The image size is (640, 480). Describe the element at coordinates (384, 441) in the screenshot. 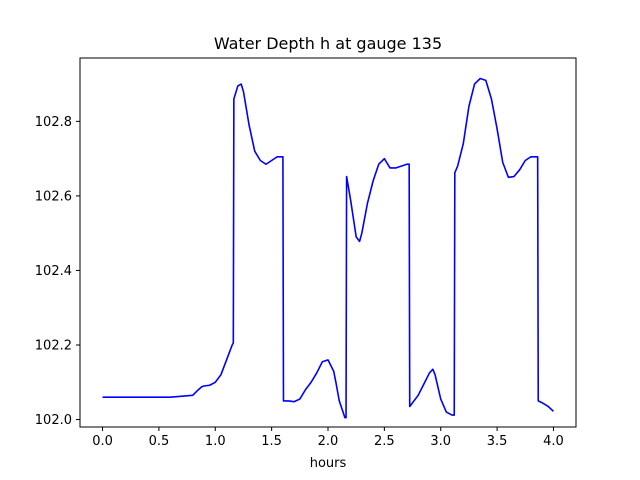

I see `x-tick-label: 2.5` at that location.